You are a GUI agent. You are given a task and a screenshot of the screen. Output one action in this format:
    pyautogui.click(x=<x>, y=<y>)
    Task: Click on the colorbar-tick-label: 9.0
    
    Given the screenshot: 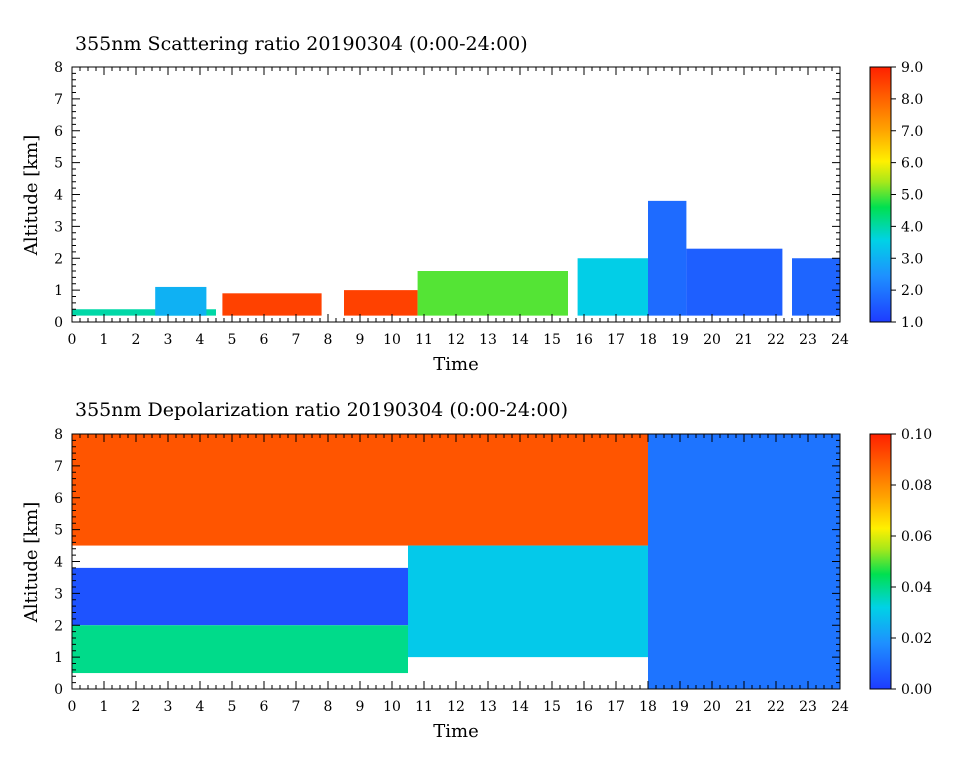 What is the action you would take?
    pyautogui.click(x=912, y=68)
    